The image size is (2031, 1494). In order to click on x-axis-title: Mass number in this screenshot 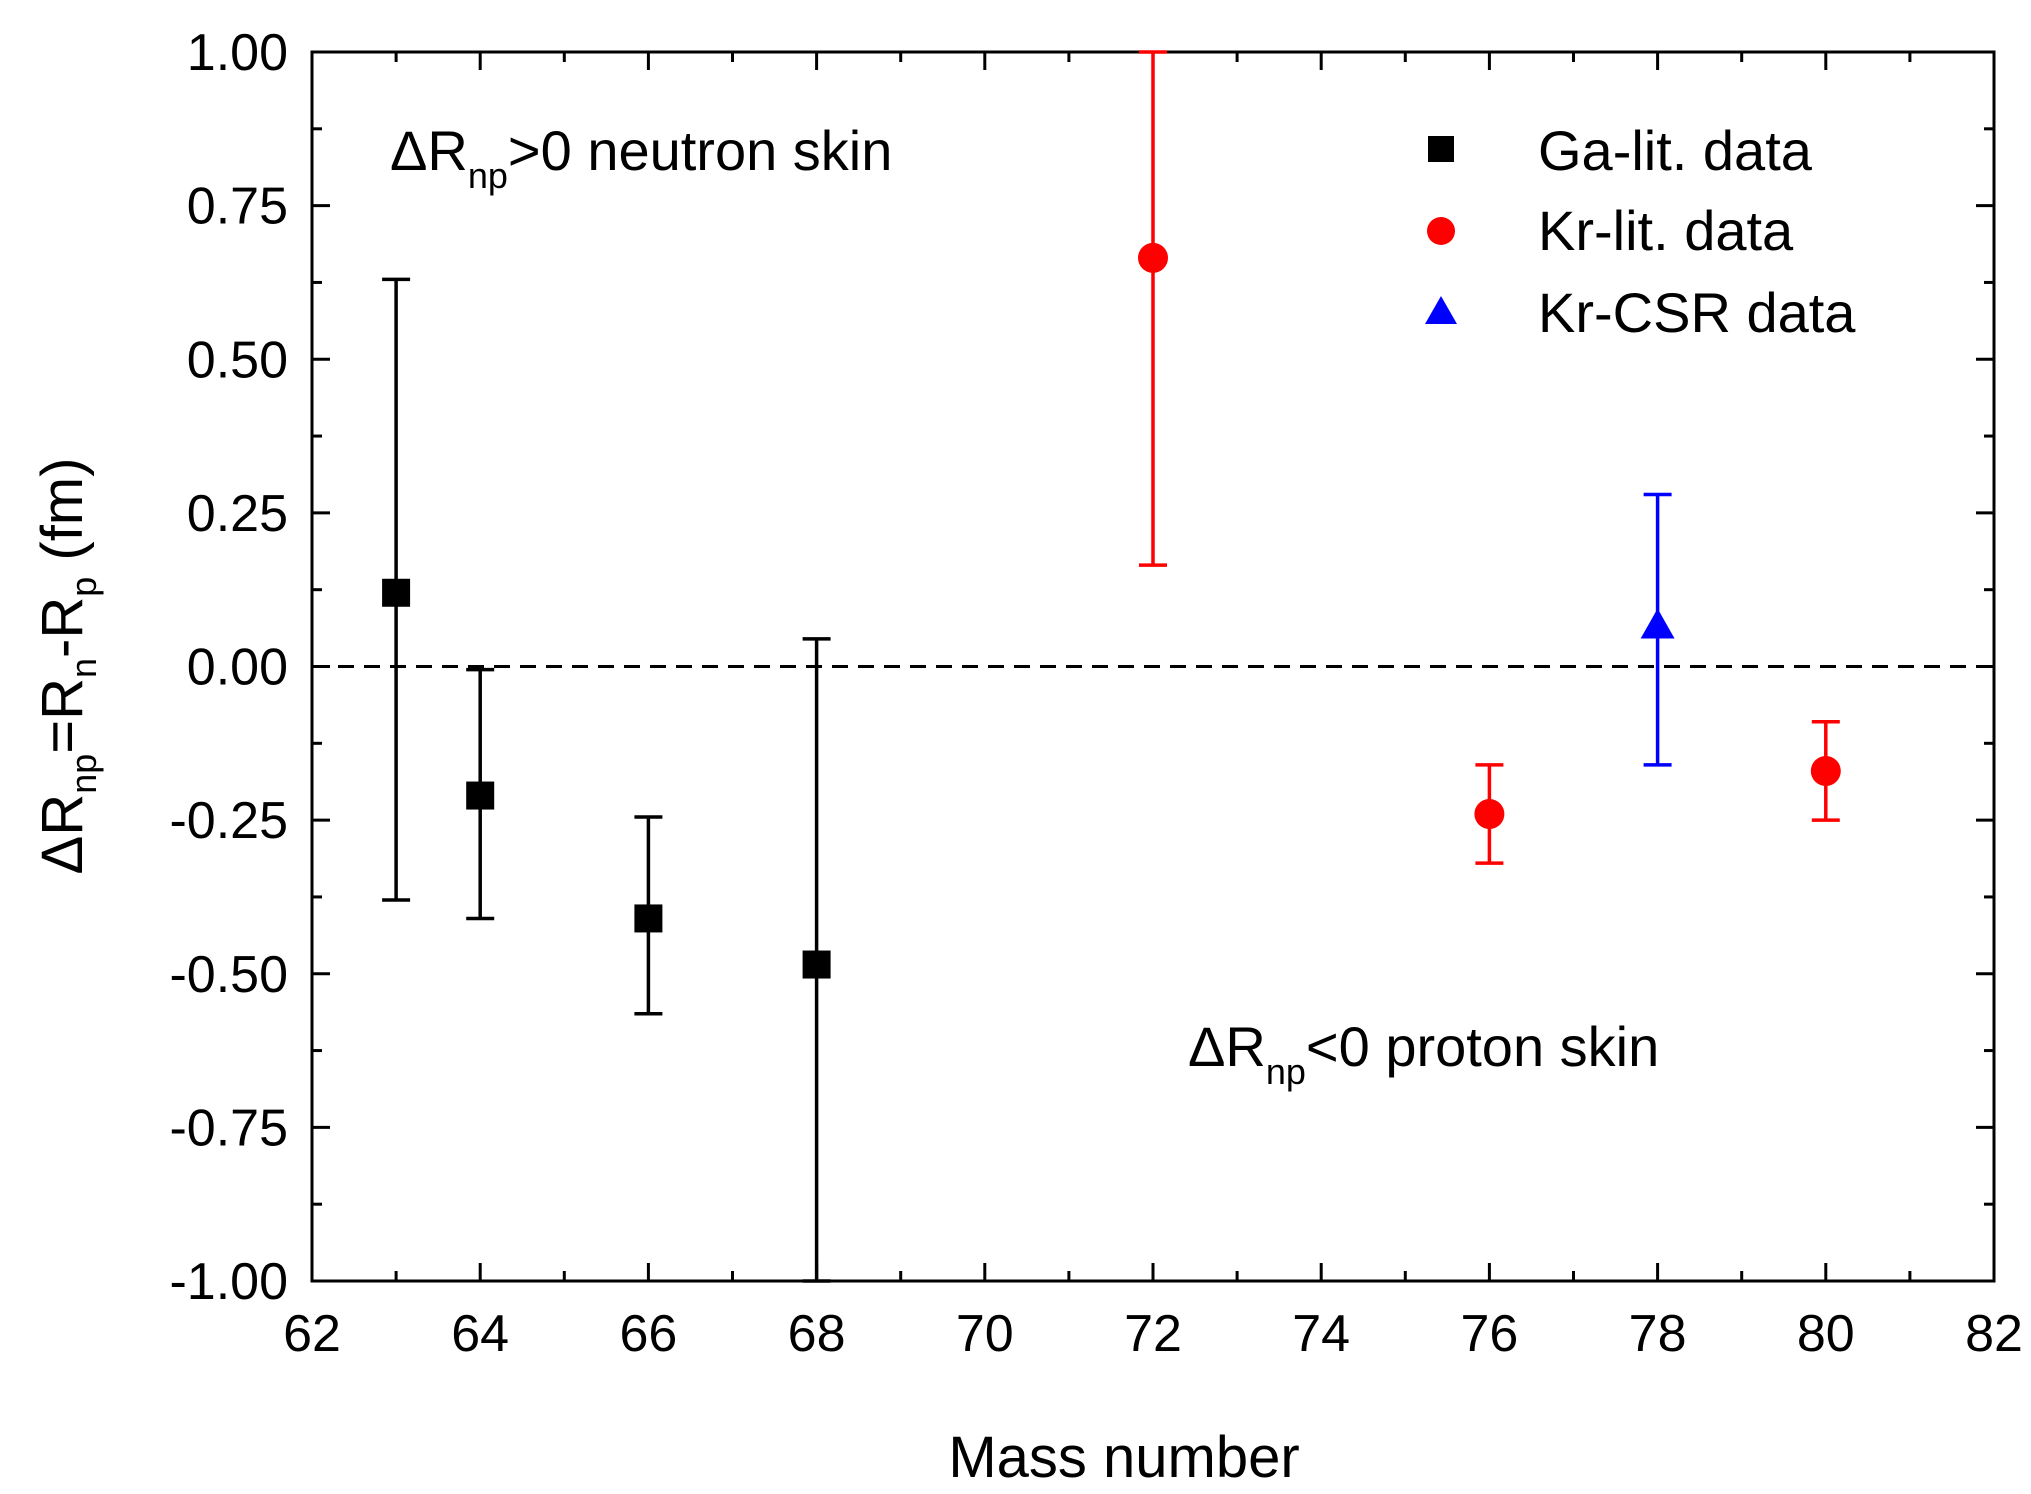, I will do `click(1123, 1457)`.